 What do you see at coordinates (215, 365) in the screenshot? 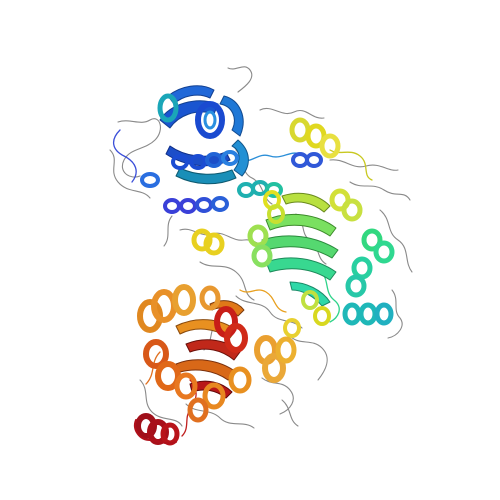
I see `orange-red-domain` at bounding box center [215, 365].